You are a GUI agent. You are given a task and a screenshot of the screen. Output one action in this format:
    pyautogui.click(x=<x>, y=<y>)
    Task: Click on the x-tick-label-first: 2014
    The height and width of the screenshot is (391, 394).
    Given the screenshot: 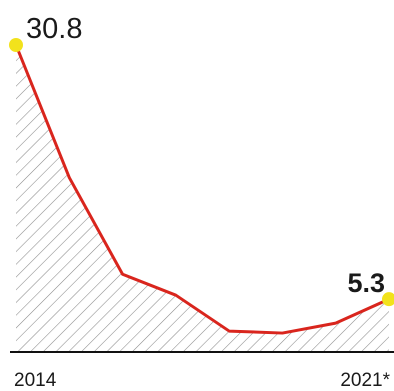 What is the action you would take?
    pyautogui.click(x=35, y=380)
    